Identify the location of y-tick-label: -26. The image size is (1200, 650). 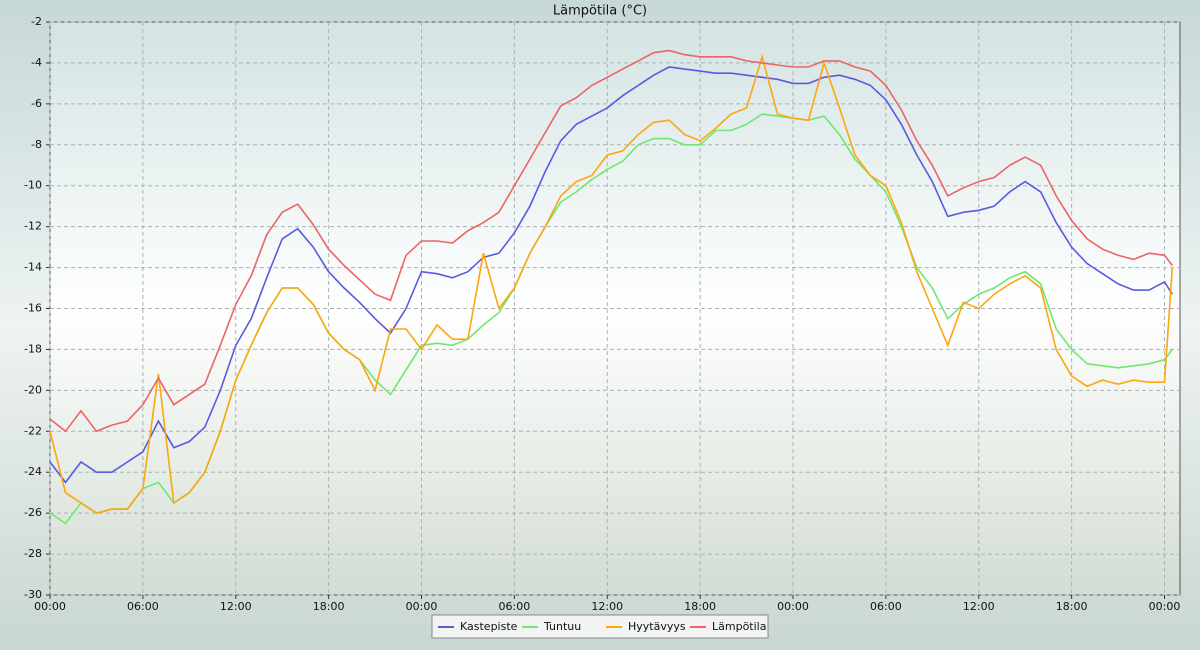
(33, 512).